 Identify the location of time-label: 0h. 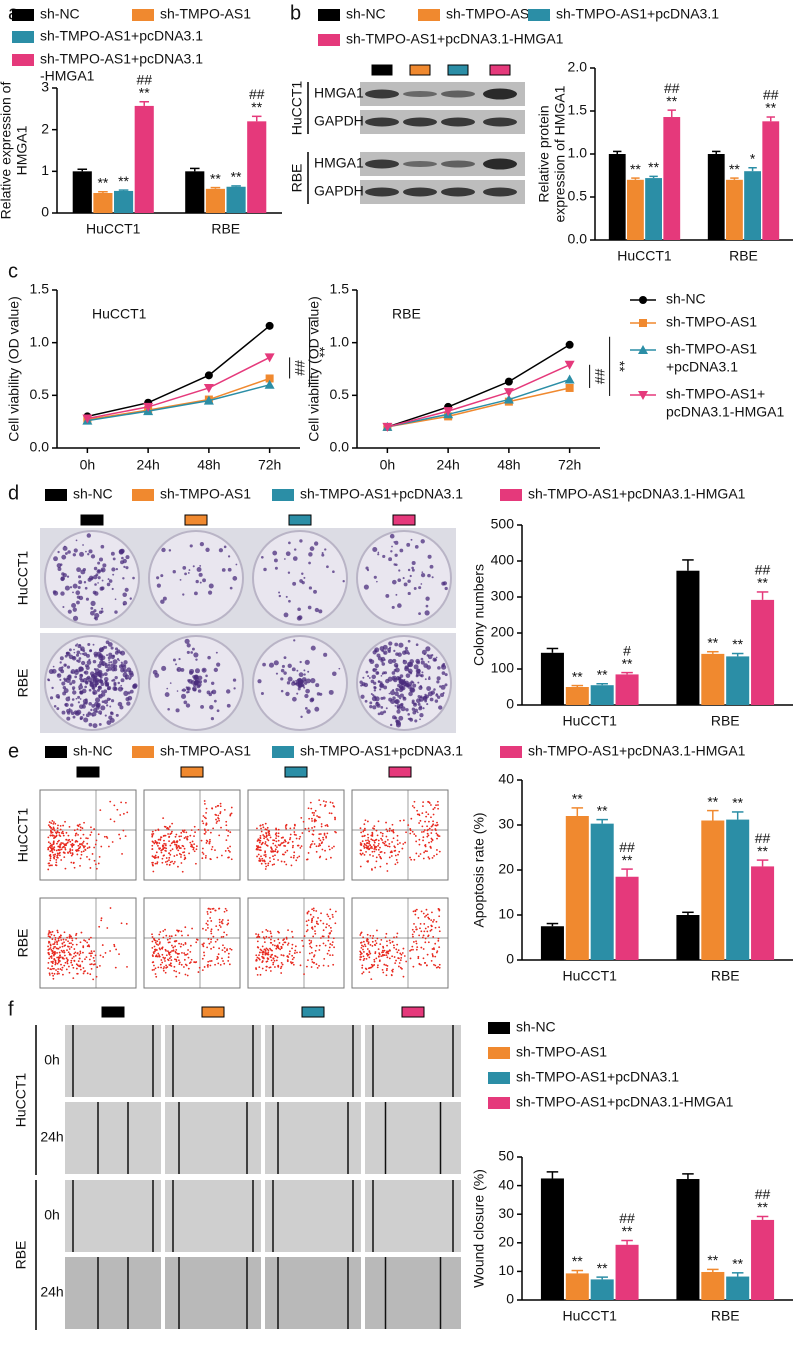
(52, 1060).